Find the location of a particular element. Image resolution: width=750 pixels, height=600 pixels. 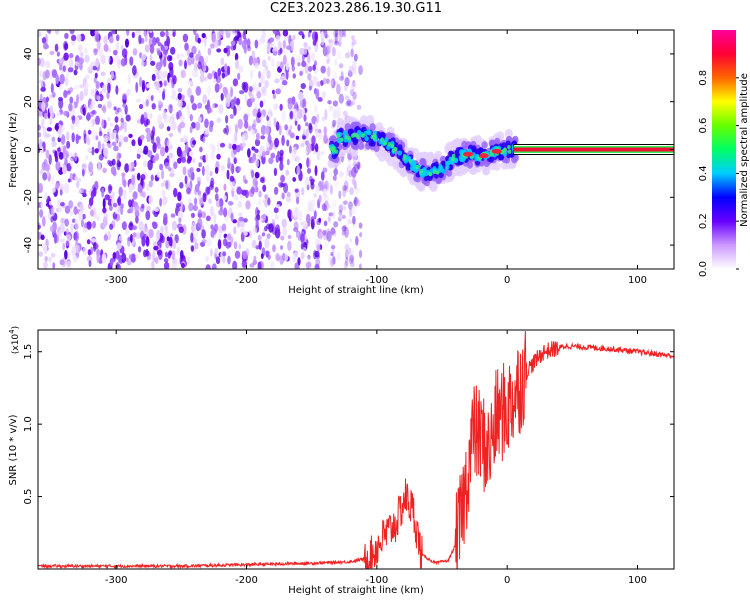

carrier-line-core is located at coordinates (593, 149).